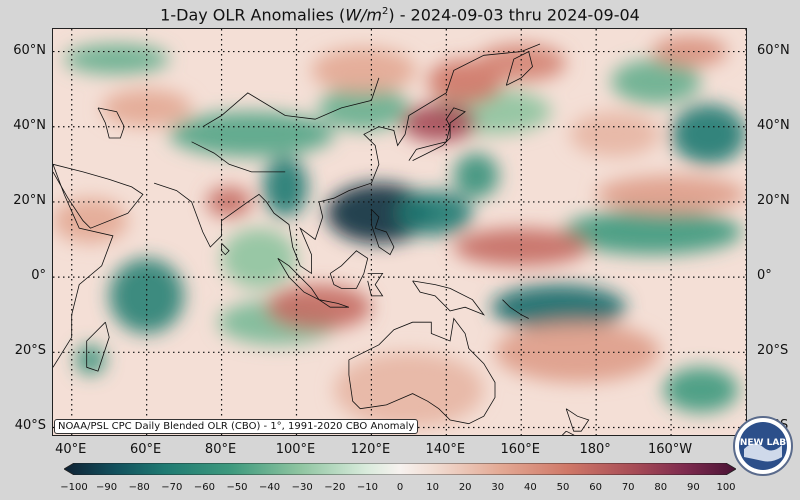 The height and width of the screenshot is (500, 800). What do you see at coordinates (773, 351) in the screenshot?
I see `lat-label-right: 20°S` at bounding box center [773, 351].